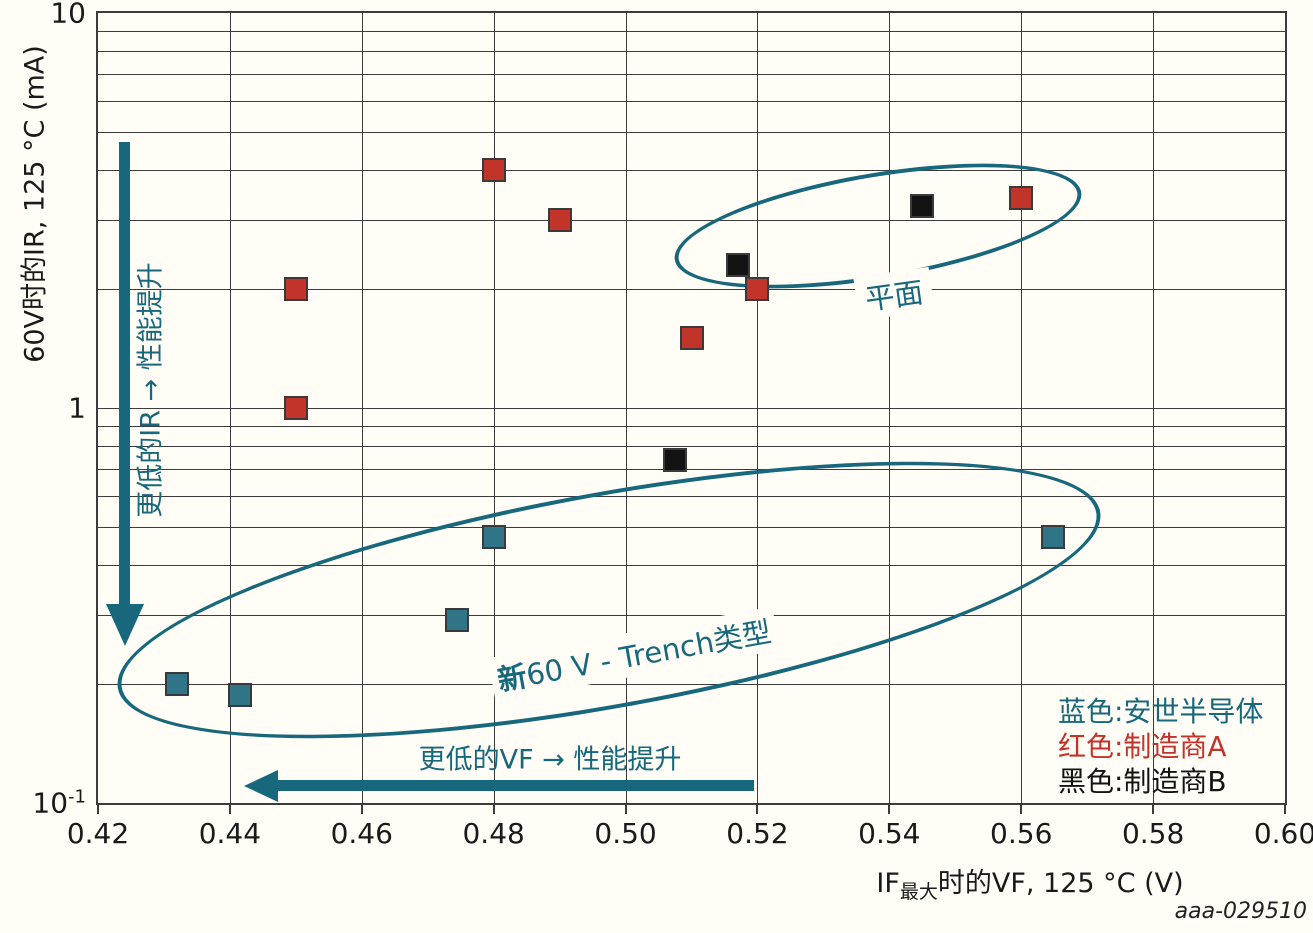 This screenshot has width=1313, height=933. Describe the element at coordinates (35, 204) in the screenshot. I see `y-axis-title: 60V时的IR, 125 °C (mA)` at that location.